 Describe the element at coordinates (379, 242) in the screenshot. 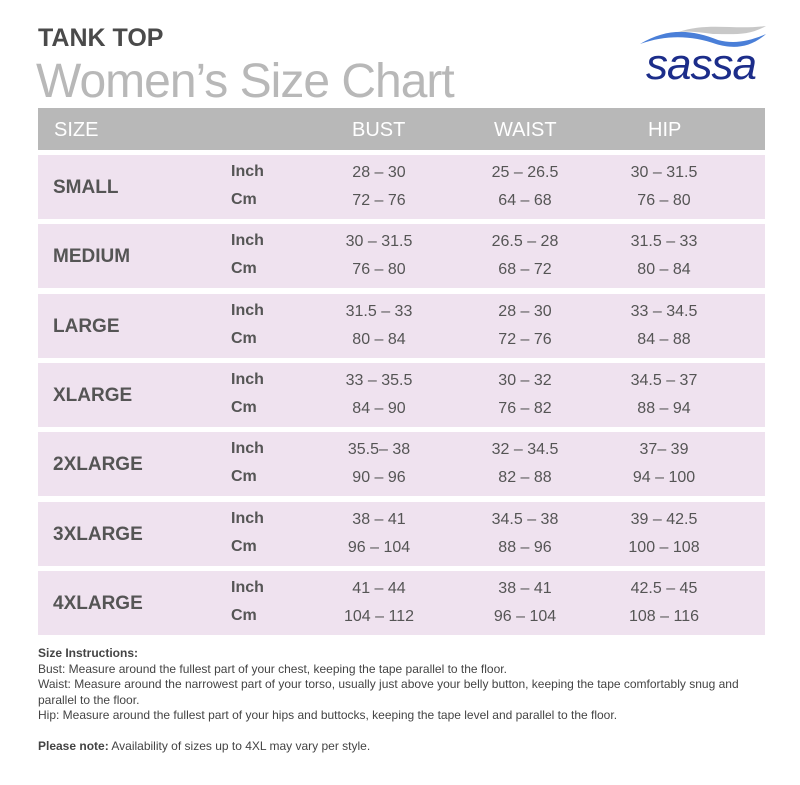

I see `bust-inch-value: 30 – 31.5` at that location.